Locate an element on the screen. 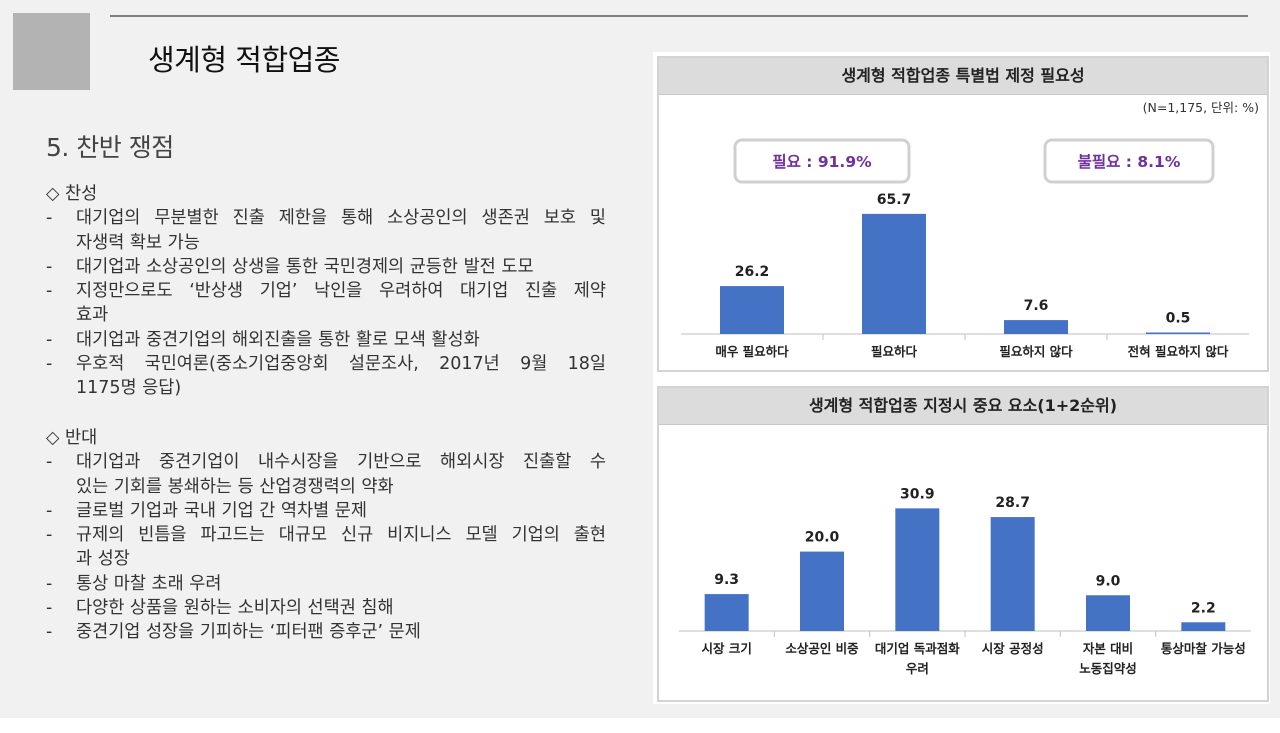 Image resolution: width=1280 pixels, height=733 pixels. data-label-3: 7.6 is located at coordinates (1036, 306).